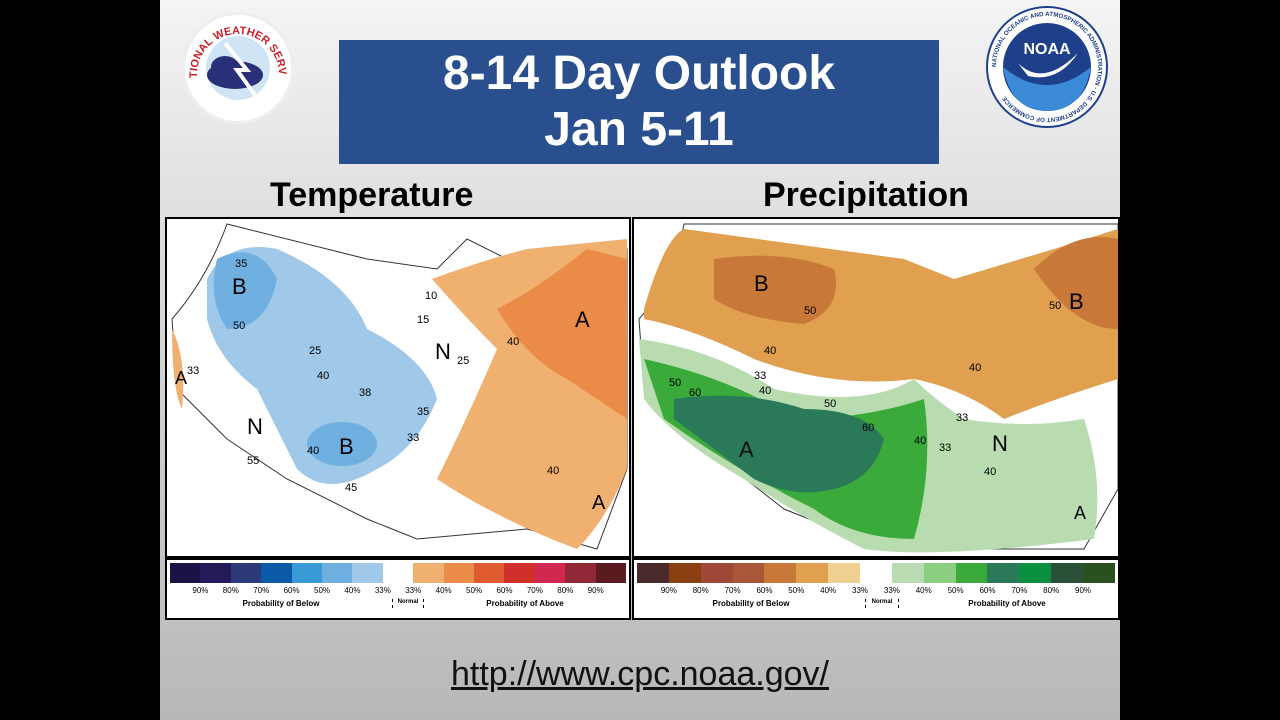 This screenshot has height=720, width=1280. Describe the element at coordinates (253, 461) in the screenshot. I see `svg-text: 55` at that location.